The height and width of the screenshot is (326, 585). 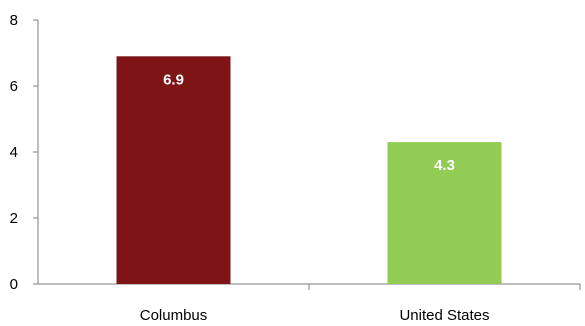 What do you see at coordinates (173, 170) in the screenshot?
I see `bar-columbus` at bounding box center [173, 170].